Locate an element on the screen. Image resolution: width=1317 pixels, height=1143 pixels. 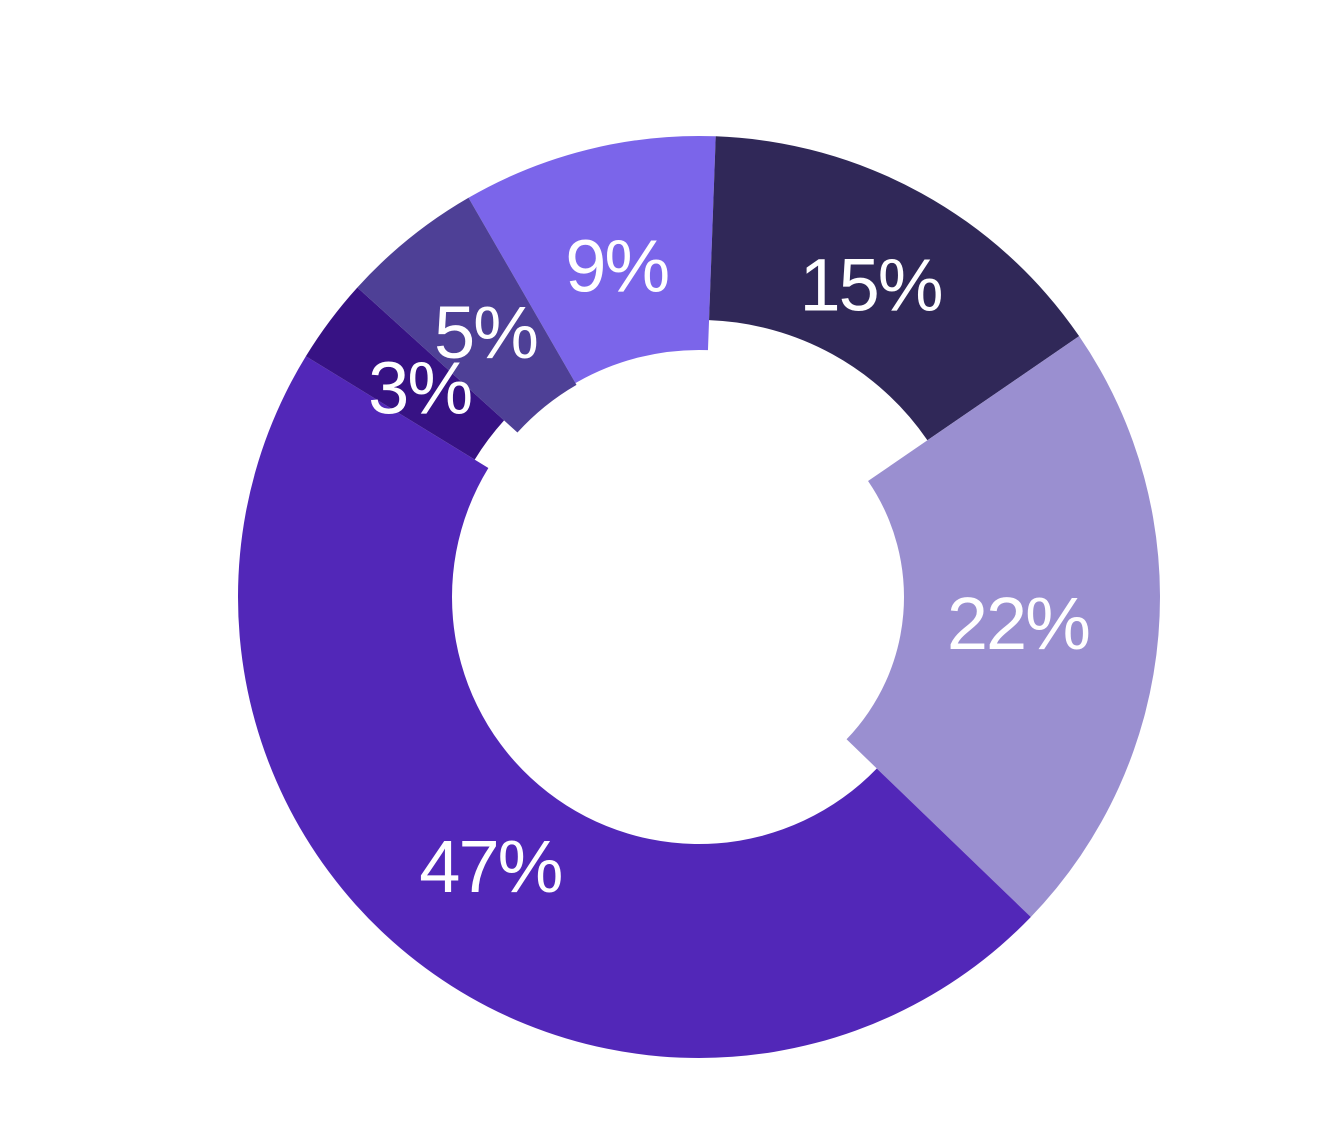
slice-label-9: 9% is located at coordinates (616, 266).